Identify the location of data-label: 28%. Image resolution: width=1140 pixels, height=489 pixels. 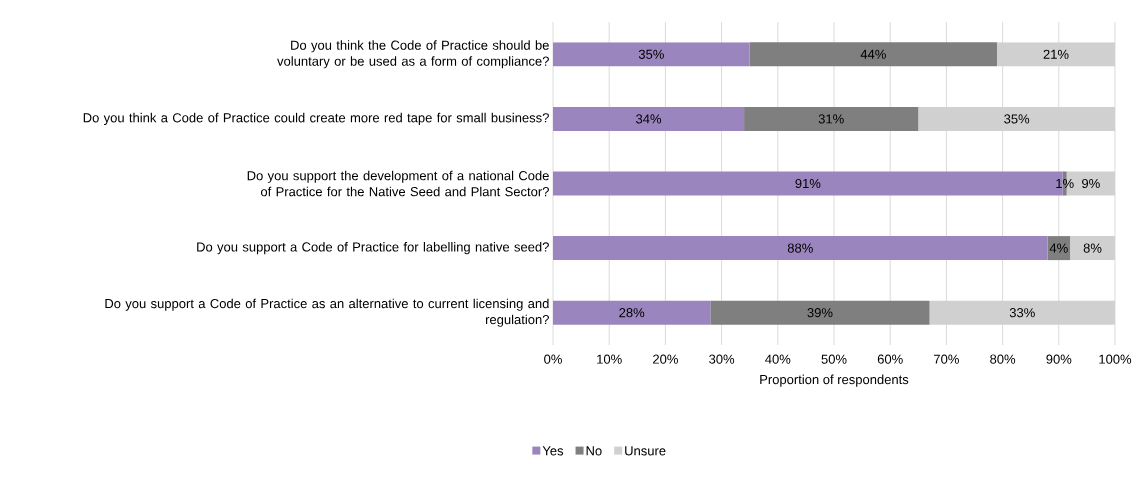
(632, 313).